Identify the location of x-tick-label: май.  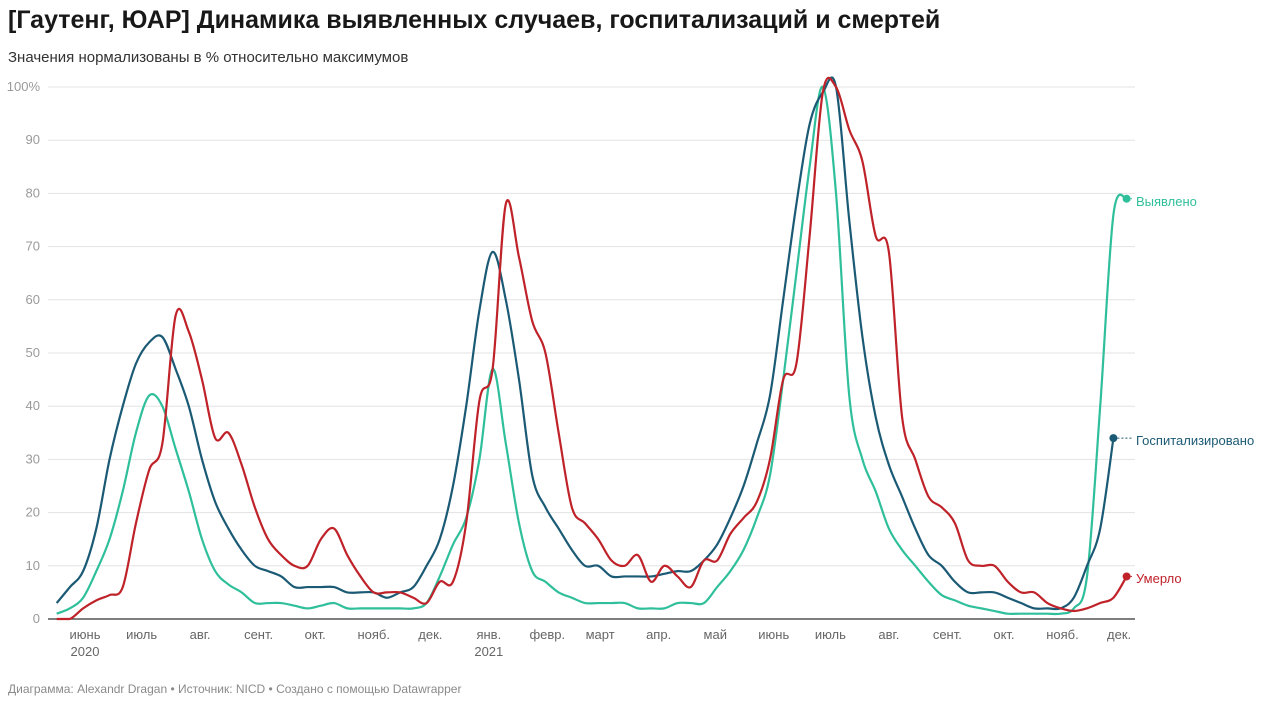
(715, 634).